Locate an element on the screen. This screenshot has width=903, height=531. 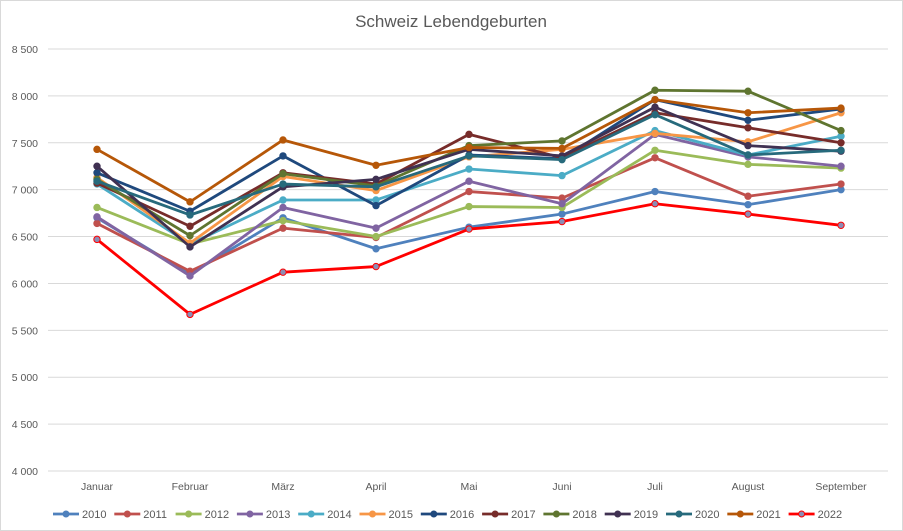
legend-item: 2022 is located at coordinates (815, 515).